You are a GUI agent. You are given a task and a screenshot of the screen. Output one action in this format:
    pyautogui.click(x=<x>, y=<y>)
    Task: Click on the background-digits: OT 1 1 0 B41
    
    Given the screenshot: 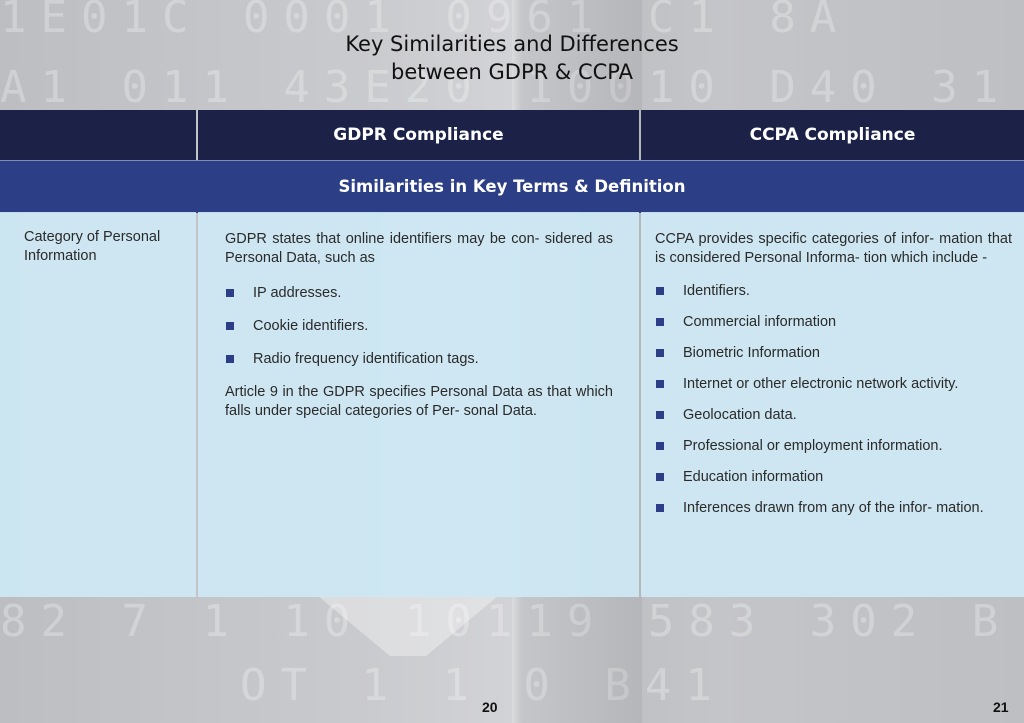 What is the action you would take?
    pyautogui.click(x=483, y=685)
    